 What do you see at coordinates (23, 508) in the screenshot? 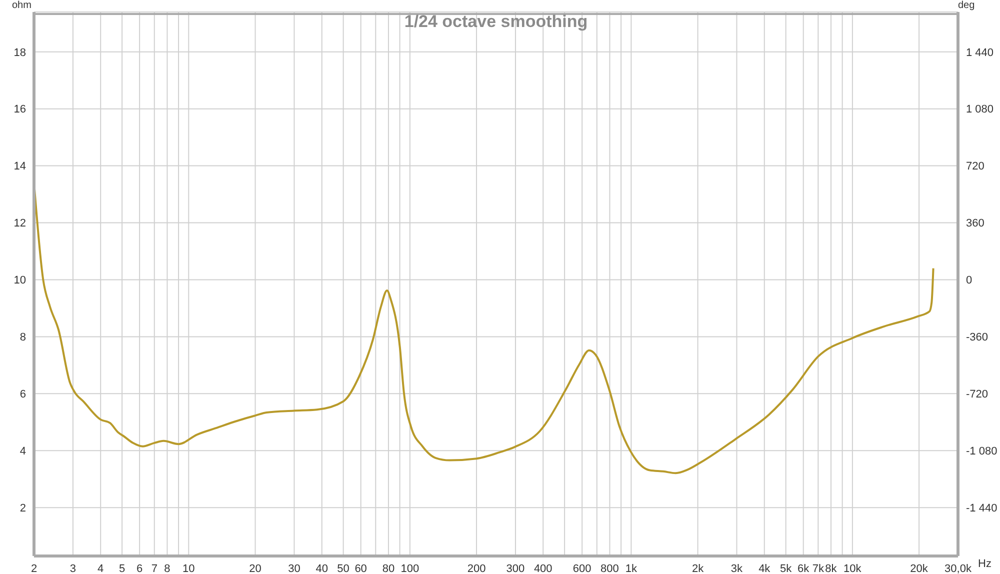
I see `y-tick-label: 2` at bounding box center [23, 508].